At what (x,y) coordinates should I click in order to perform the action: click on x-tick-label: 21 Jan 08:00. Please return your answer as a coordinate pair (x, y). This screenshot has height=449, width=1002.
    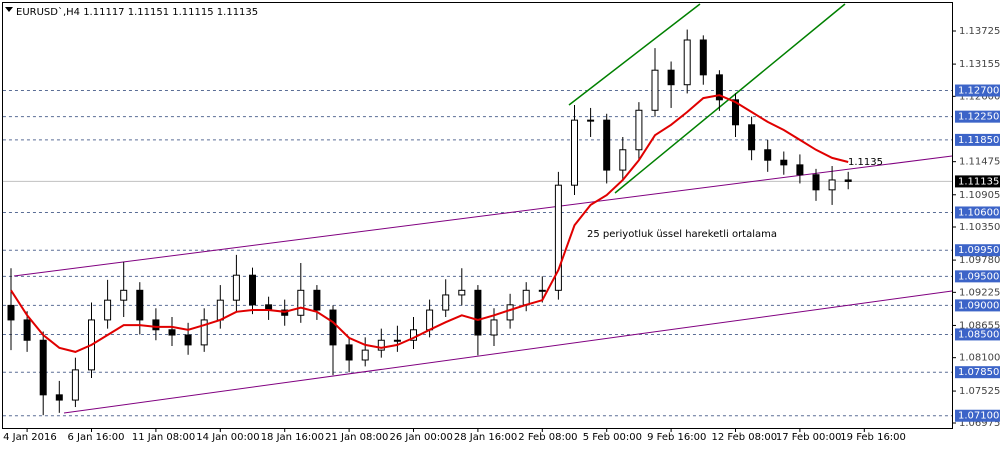
    Looking at the image, I should click on (356, 437).